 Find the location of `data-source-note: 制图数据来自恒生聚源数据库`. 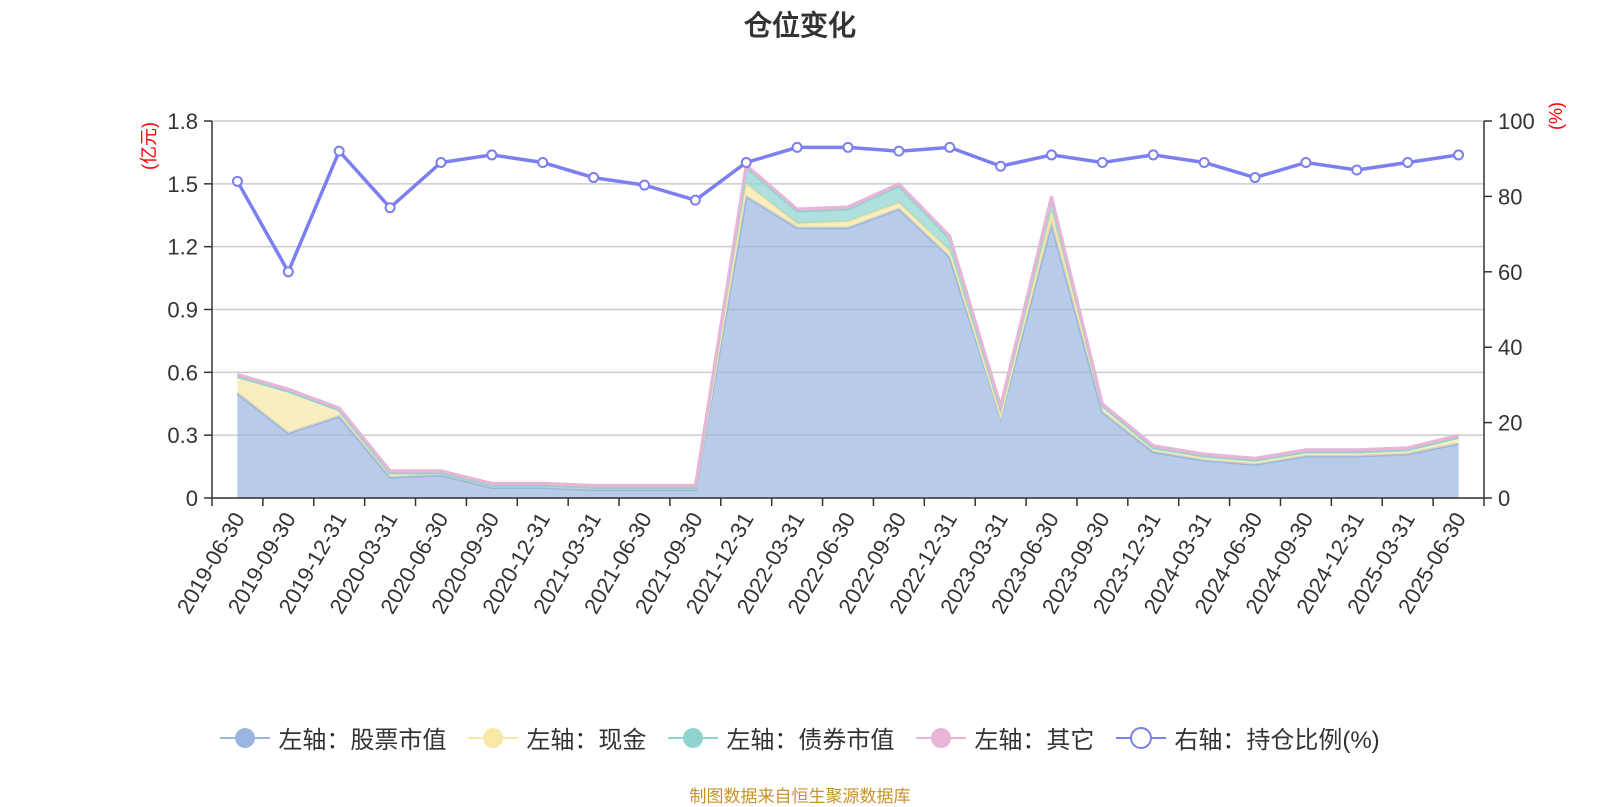

data-source-note: 制图数据来自恒生聚源数据库 is located at coordinates (800, 796).